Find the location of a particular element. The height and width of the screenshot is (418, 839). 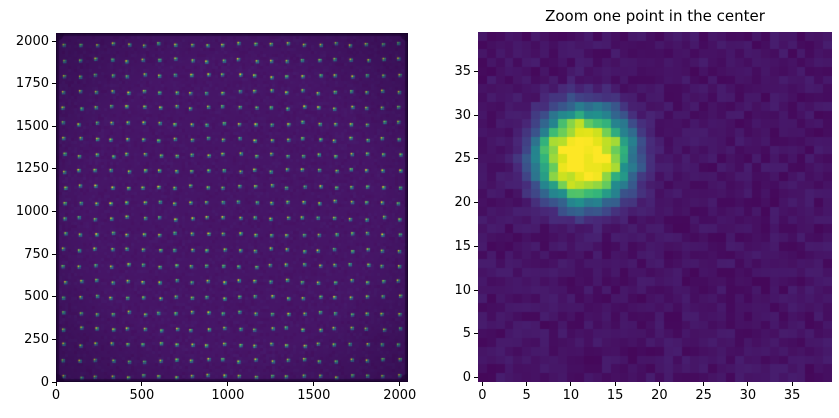

left-plot-y-tick-label: 0 is located at coordinates (44, 382).